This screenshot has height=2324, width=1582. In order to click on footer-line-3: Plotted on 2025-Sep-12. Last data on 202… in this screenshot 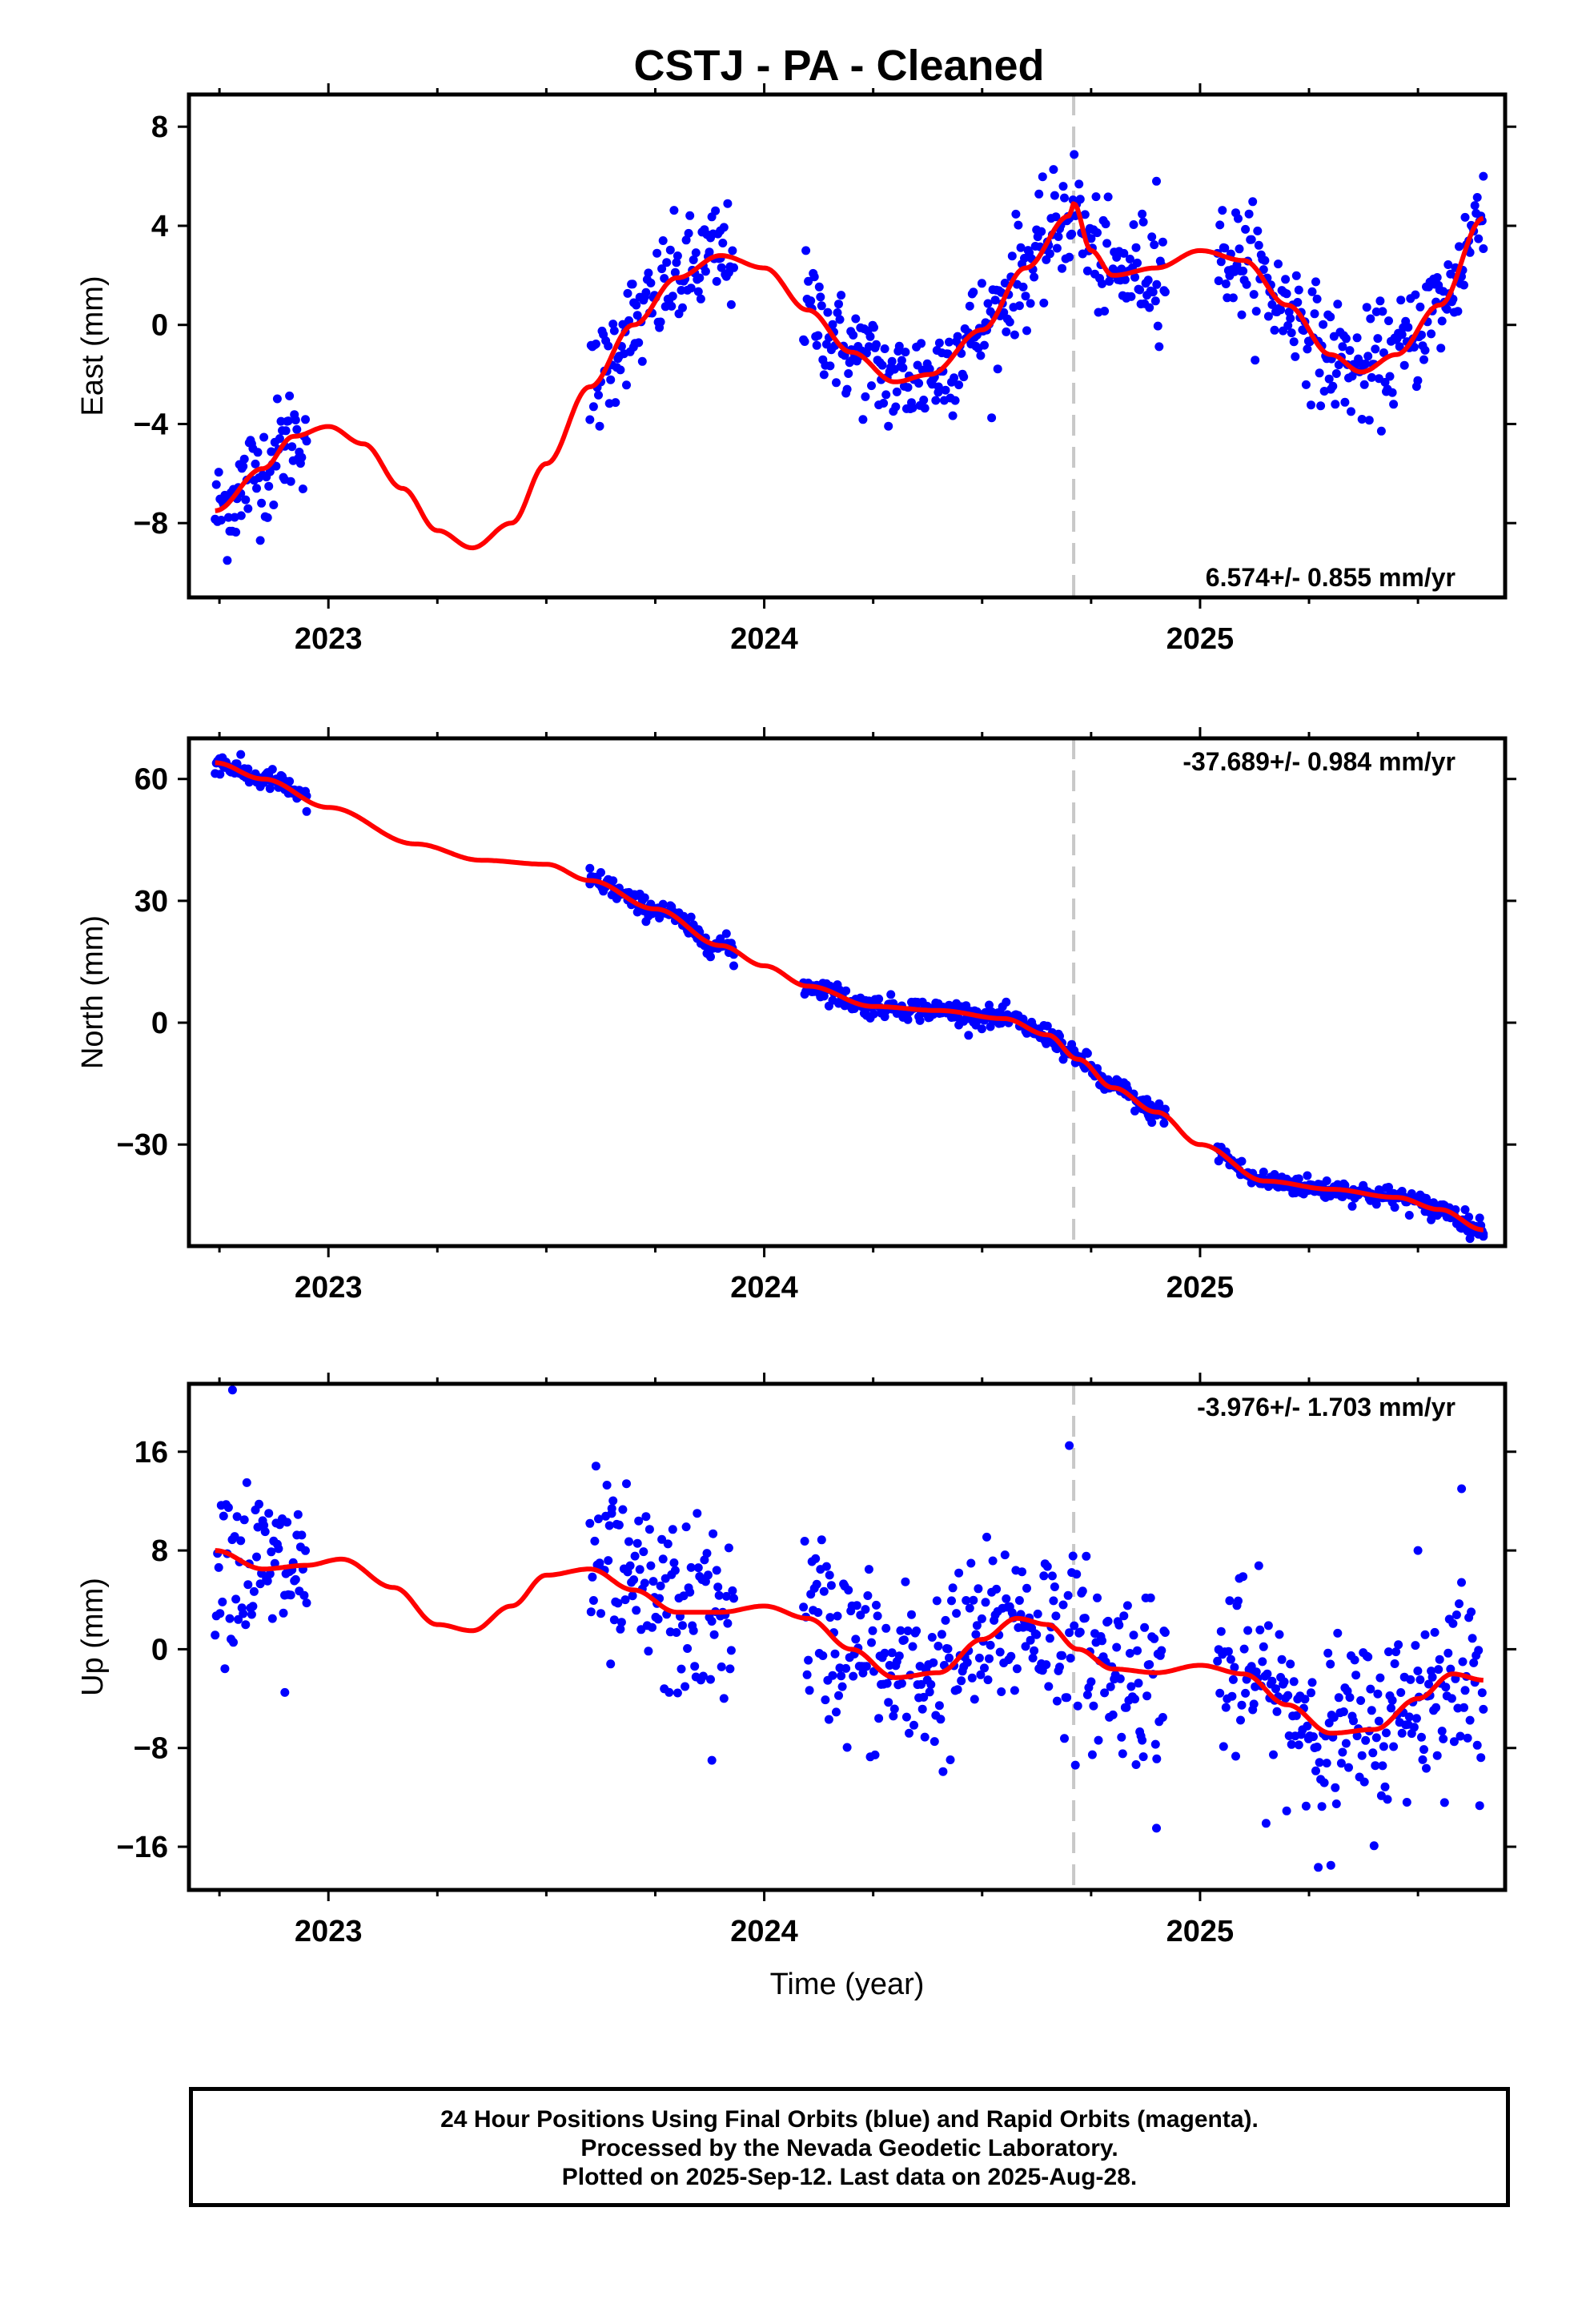, I will do `click(849, 2177)`.